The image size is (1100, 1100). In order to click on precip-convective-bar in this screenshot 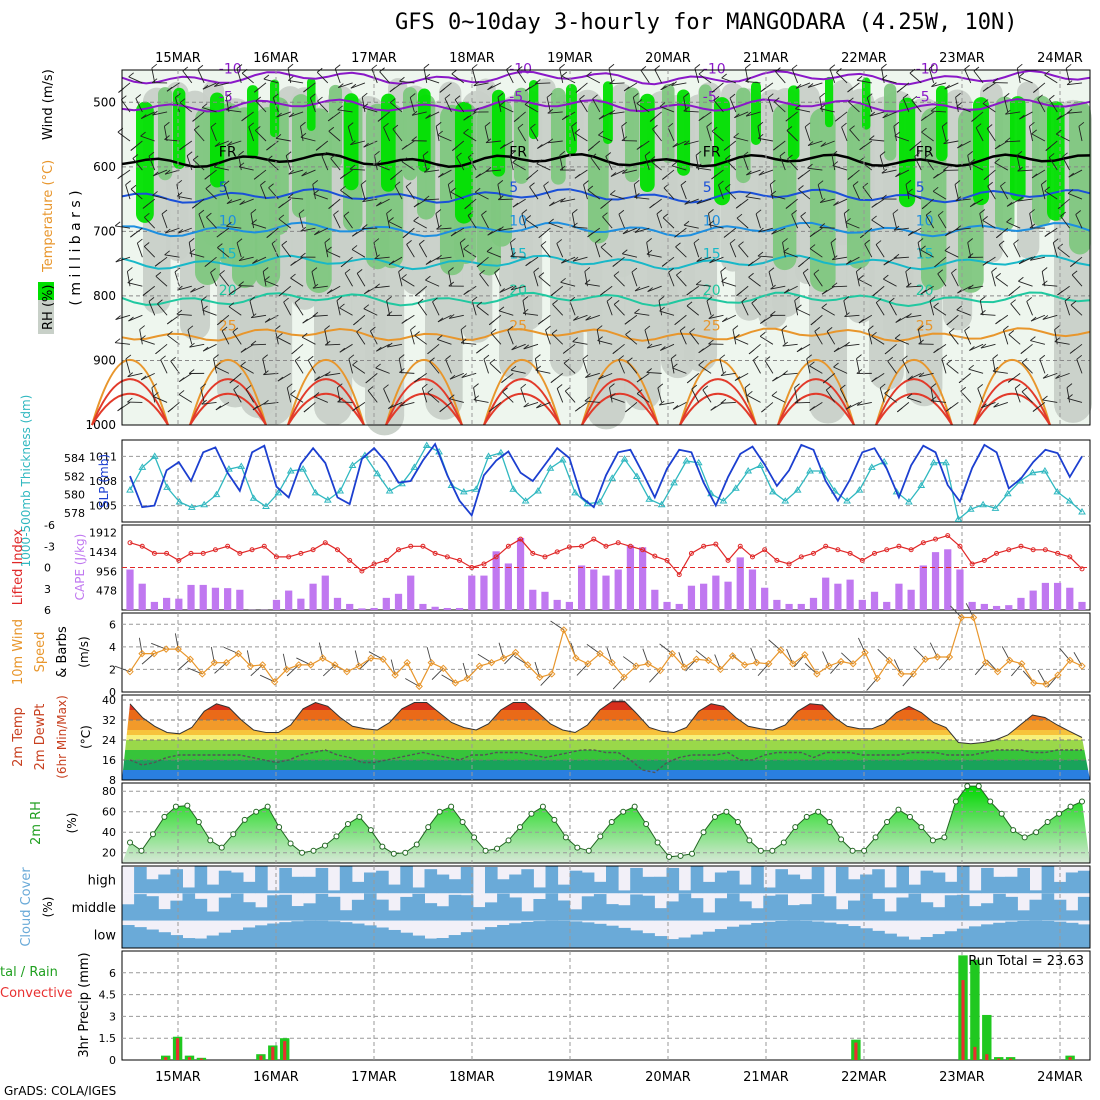, I will do `click(261, 1057)`.